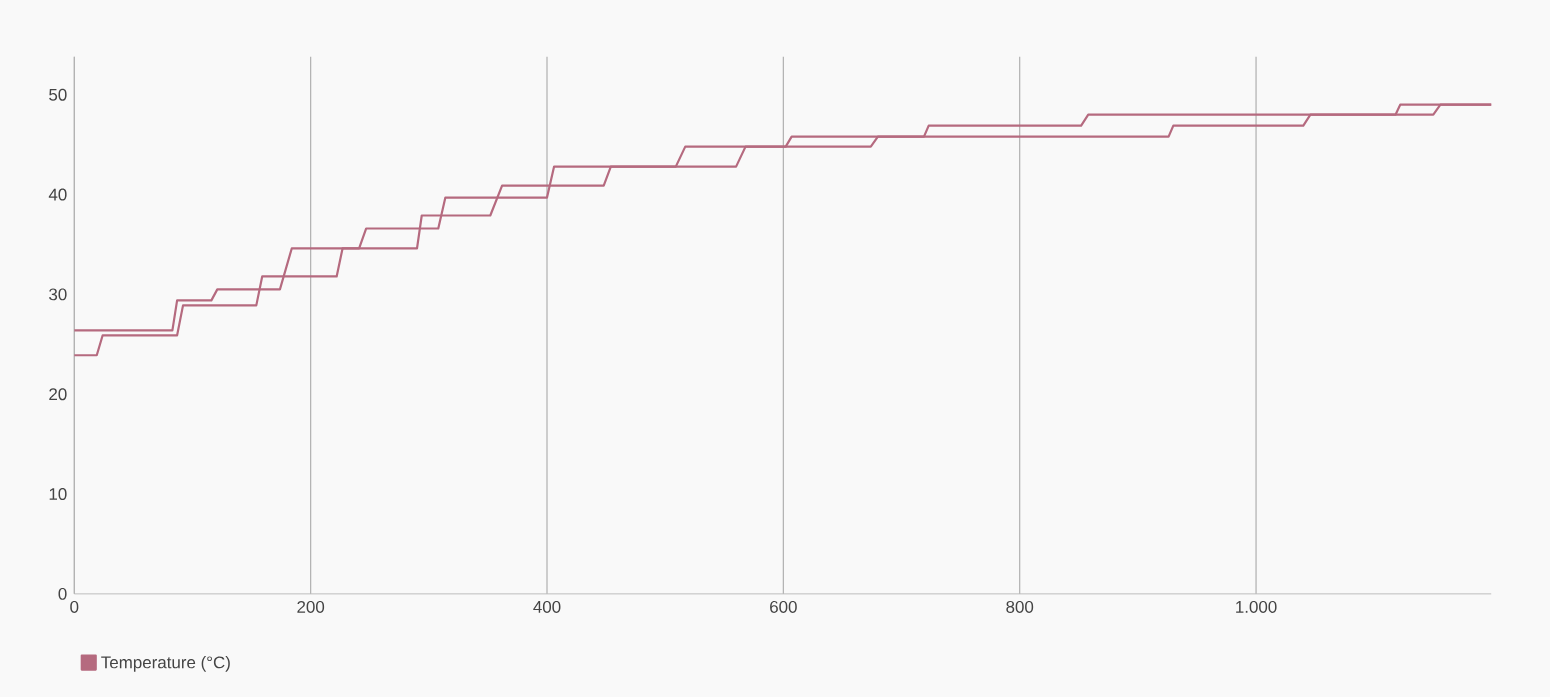  I want to click on x-tick-label: 200, so click(311, 606).